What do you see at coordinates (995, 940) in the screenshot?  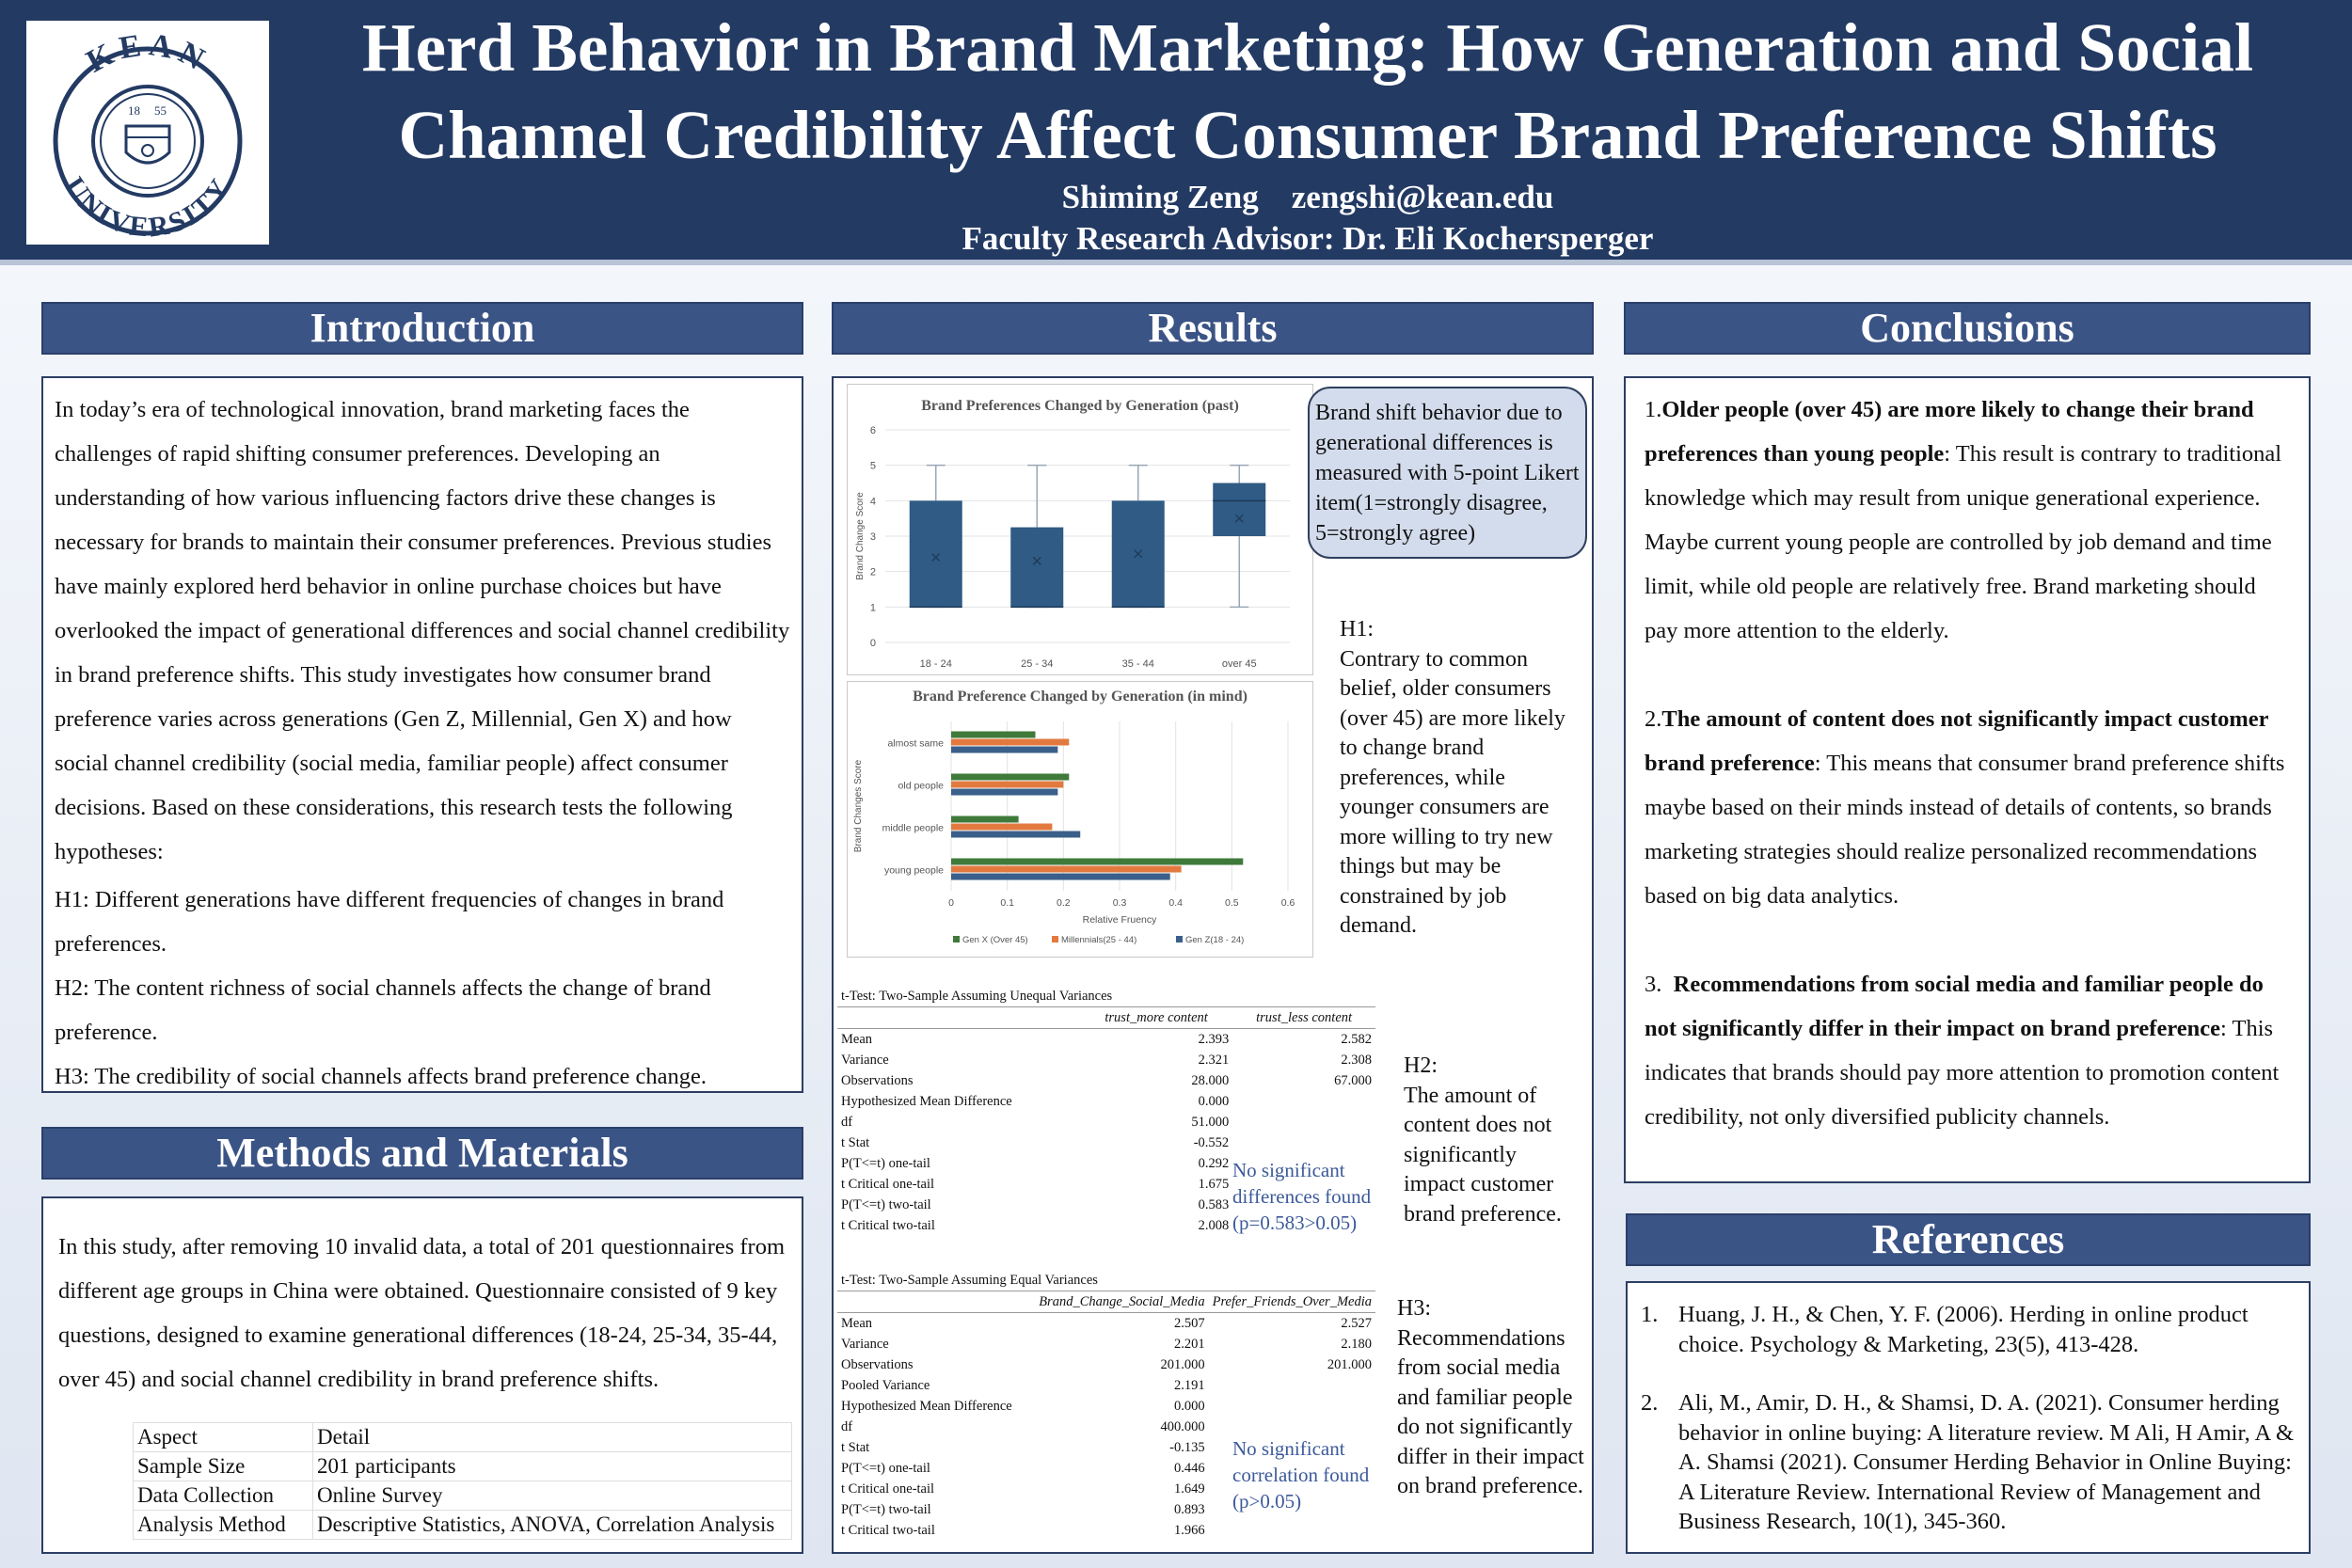 I see `chart2-legend-label: Gen X (Over 45)` at bounding box center [995, 940].